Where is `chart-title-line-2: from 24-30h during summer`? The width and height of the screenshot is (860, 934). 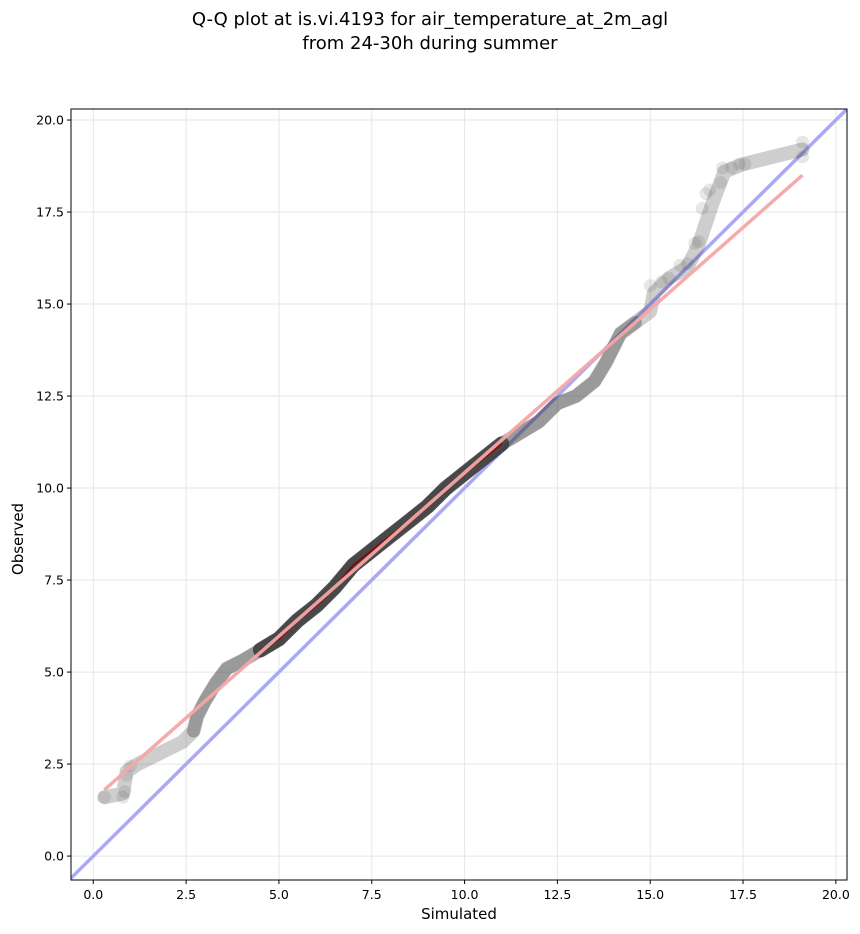
chart-title-line-2: from 24-30h during summer is located at coordinates (430, 43).